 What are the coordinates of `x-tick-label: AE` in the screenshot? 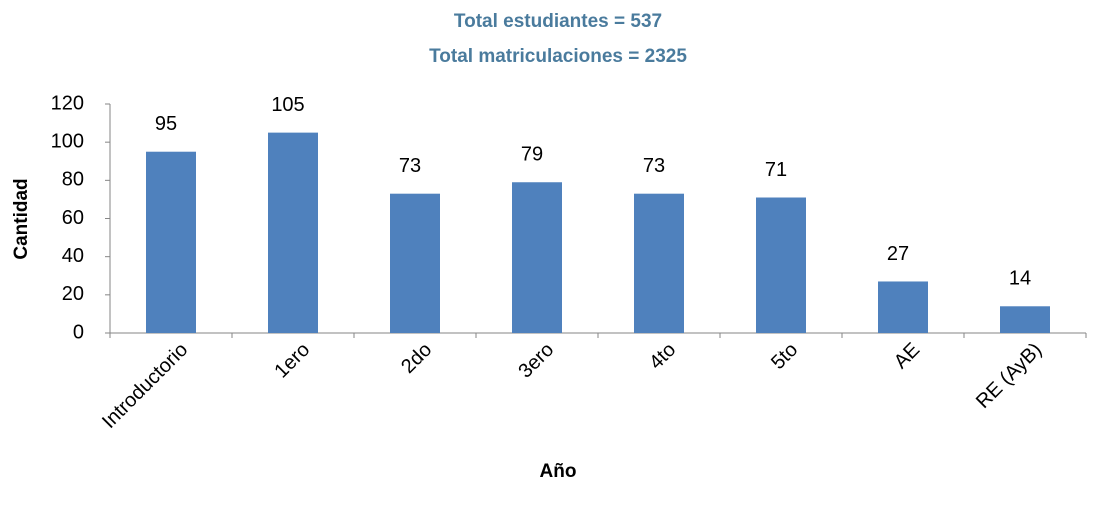 It's located at (907, 356).